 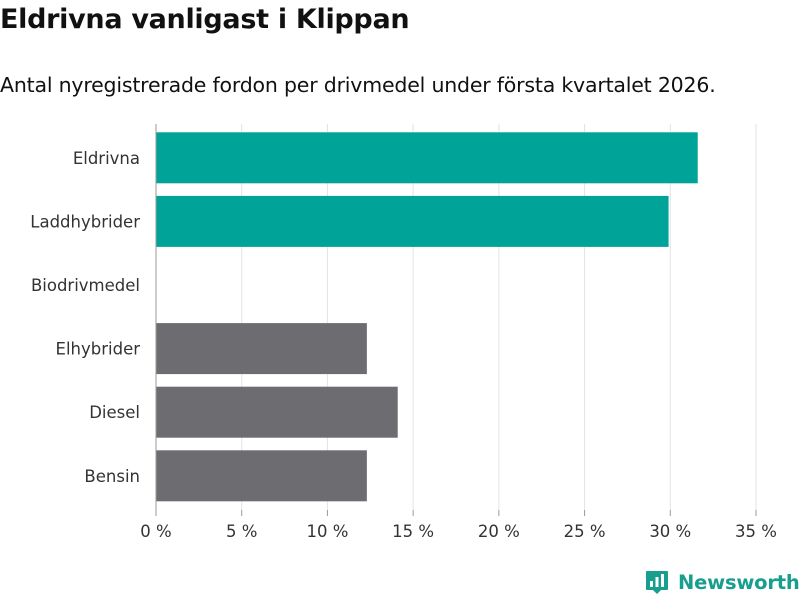 I want to click on category-label-biodrivmedel: Biodrivmedel, so click(x=85, y=285).